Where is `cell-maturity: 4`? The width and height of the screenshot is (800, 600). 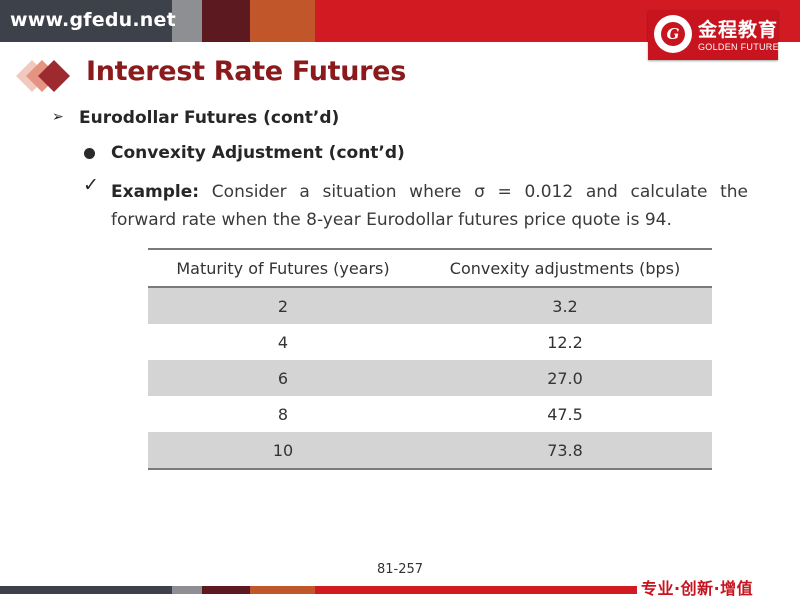
cell-maturity: 4 is located at coordinates (283, 342).